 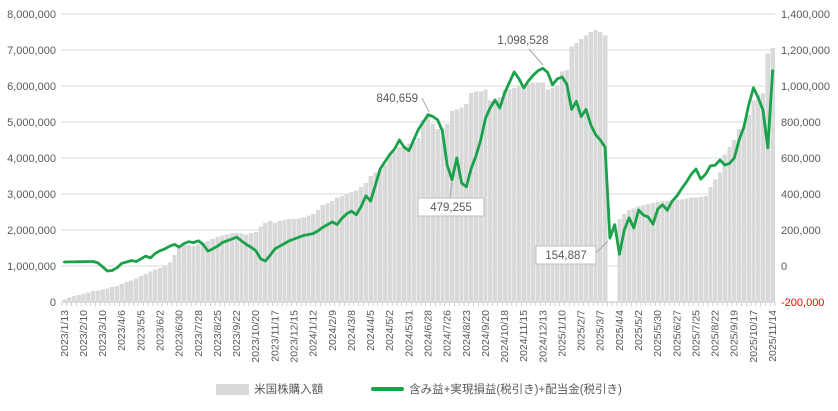 I want to click on left-axis-tick-label: 4,000,000, so click(x=31, y=159).